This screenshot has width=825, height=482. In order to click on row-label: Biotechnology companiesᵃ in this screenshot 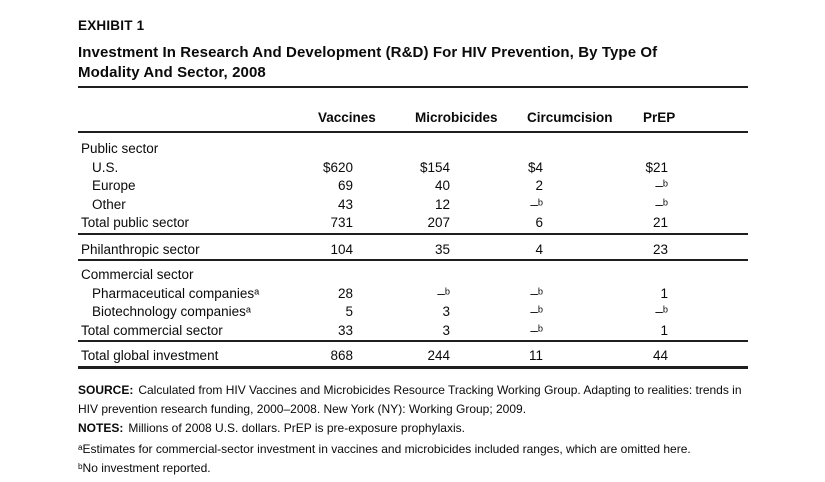, I will do `click(171, 311)`.